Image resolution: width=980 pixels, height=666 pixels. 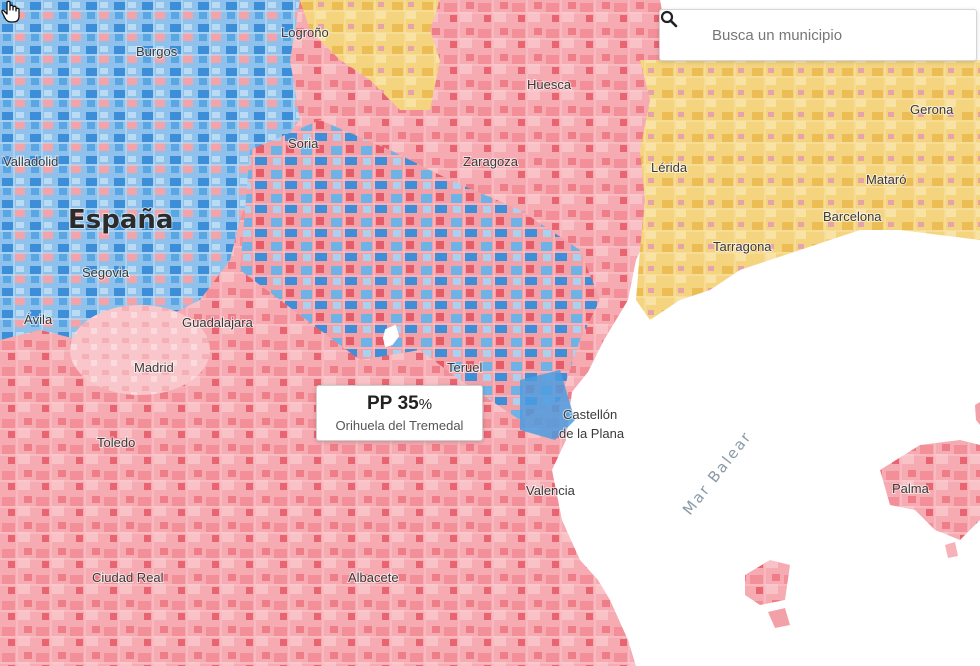 I want to click on island-ibiza, so click(x=767, y=582).